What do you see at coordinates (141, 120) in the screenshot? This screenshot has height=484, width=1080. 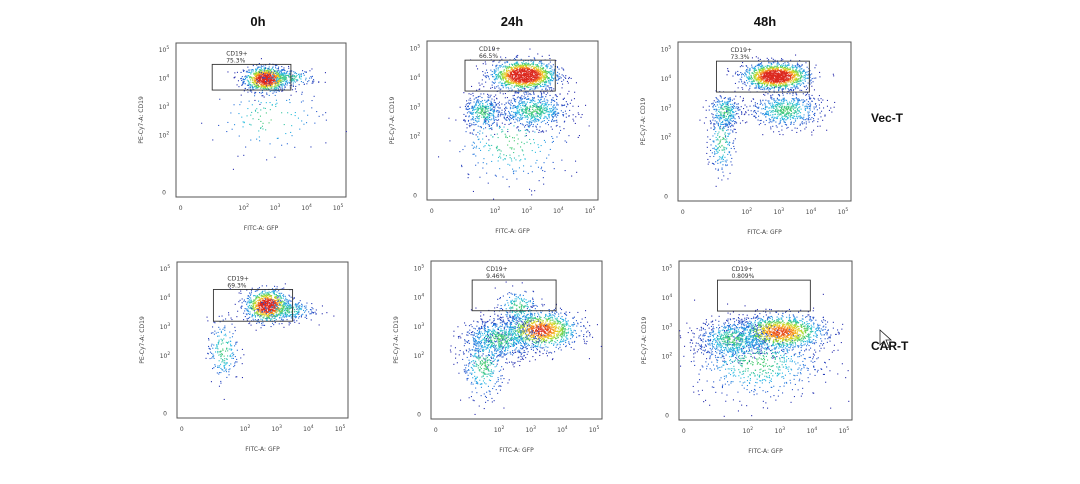 I see `y-axis-label: PE-Cy7-A: CD19` at bounding box center [141, 120].